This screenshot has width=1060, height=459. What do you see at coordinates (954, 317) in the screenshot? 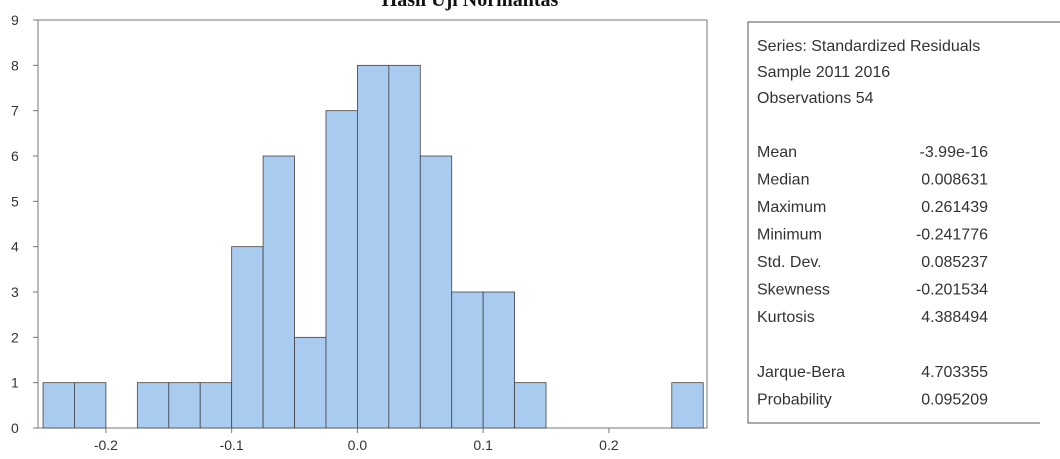
I see `stat-value: 4.388494` at bounding box center [954, 317].